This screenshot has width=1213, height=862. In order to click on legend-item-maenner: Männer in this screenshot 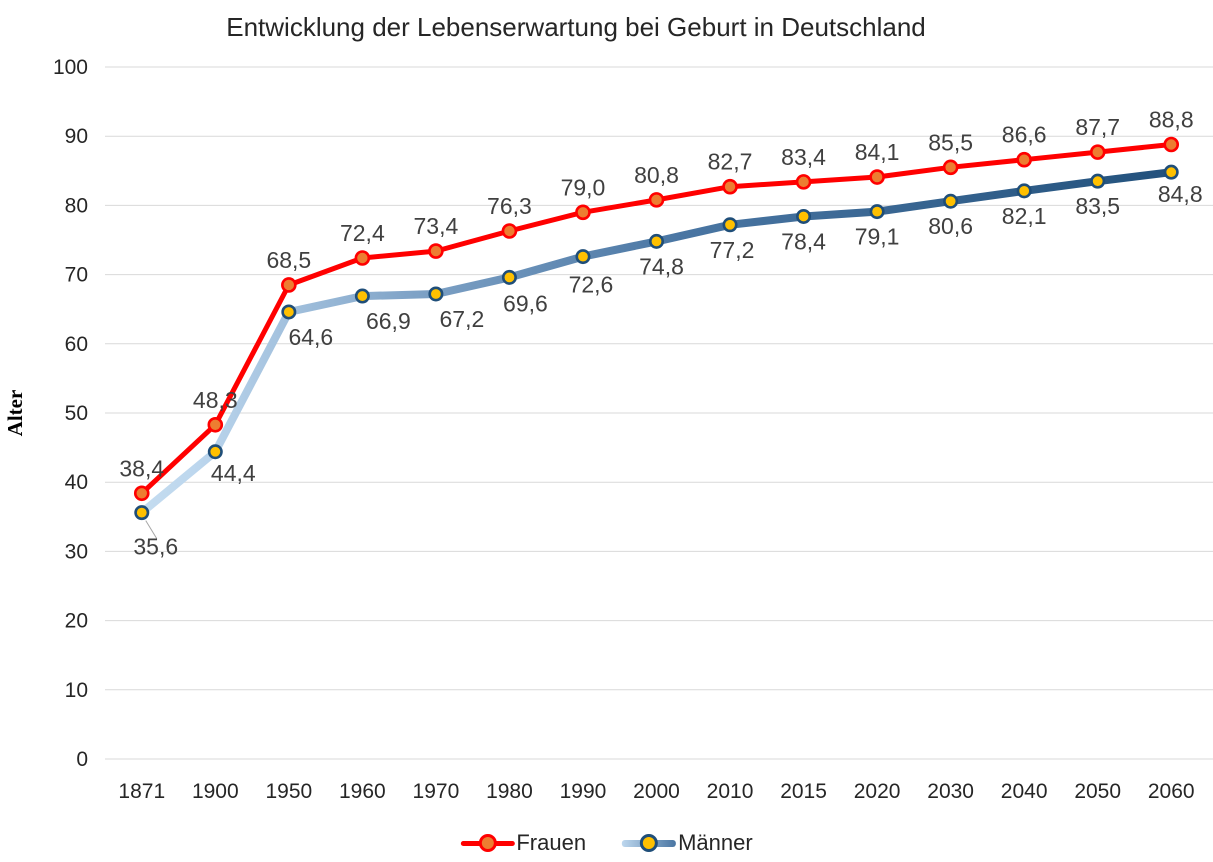, I will do `click(687, 843)`.